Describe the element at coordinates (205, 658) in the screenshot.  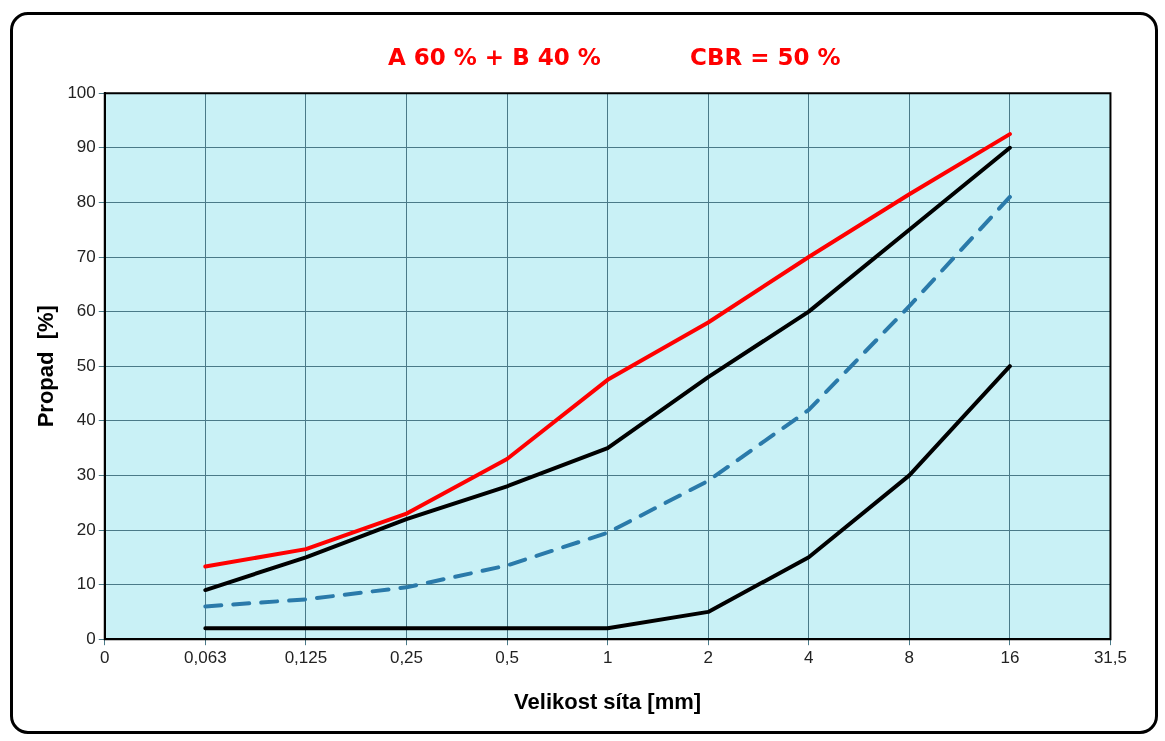
I see `x-tick-label: 0,063` at that location.